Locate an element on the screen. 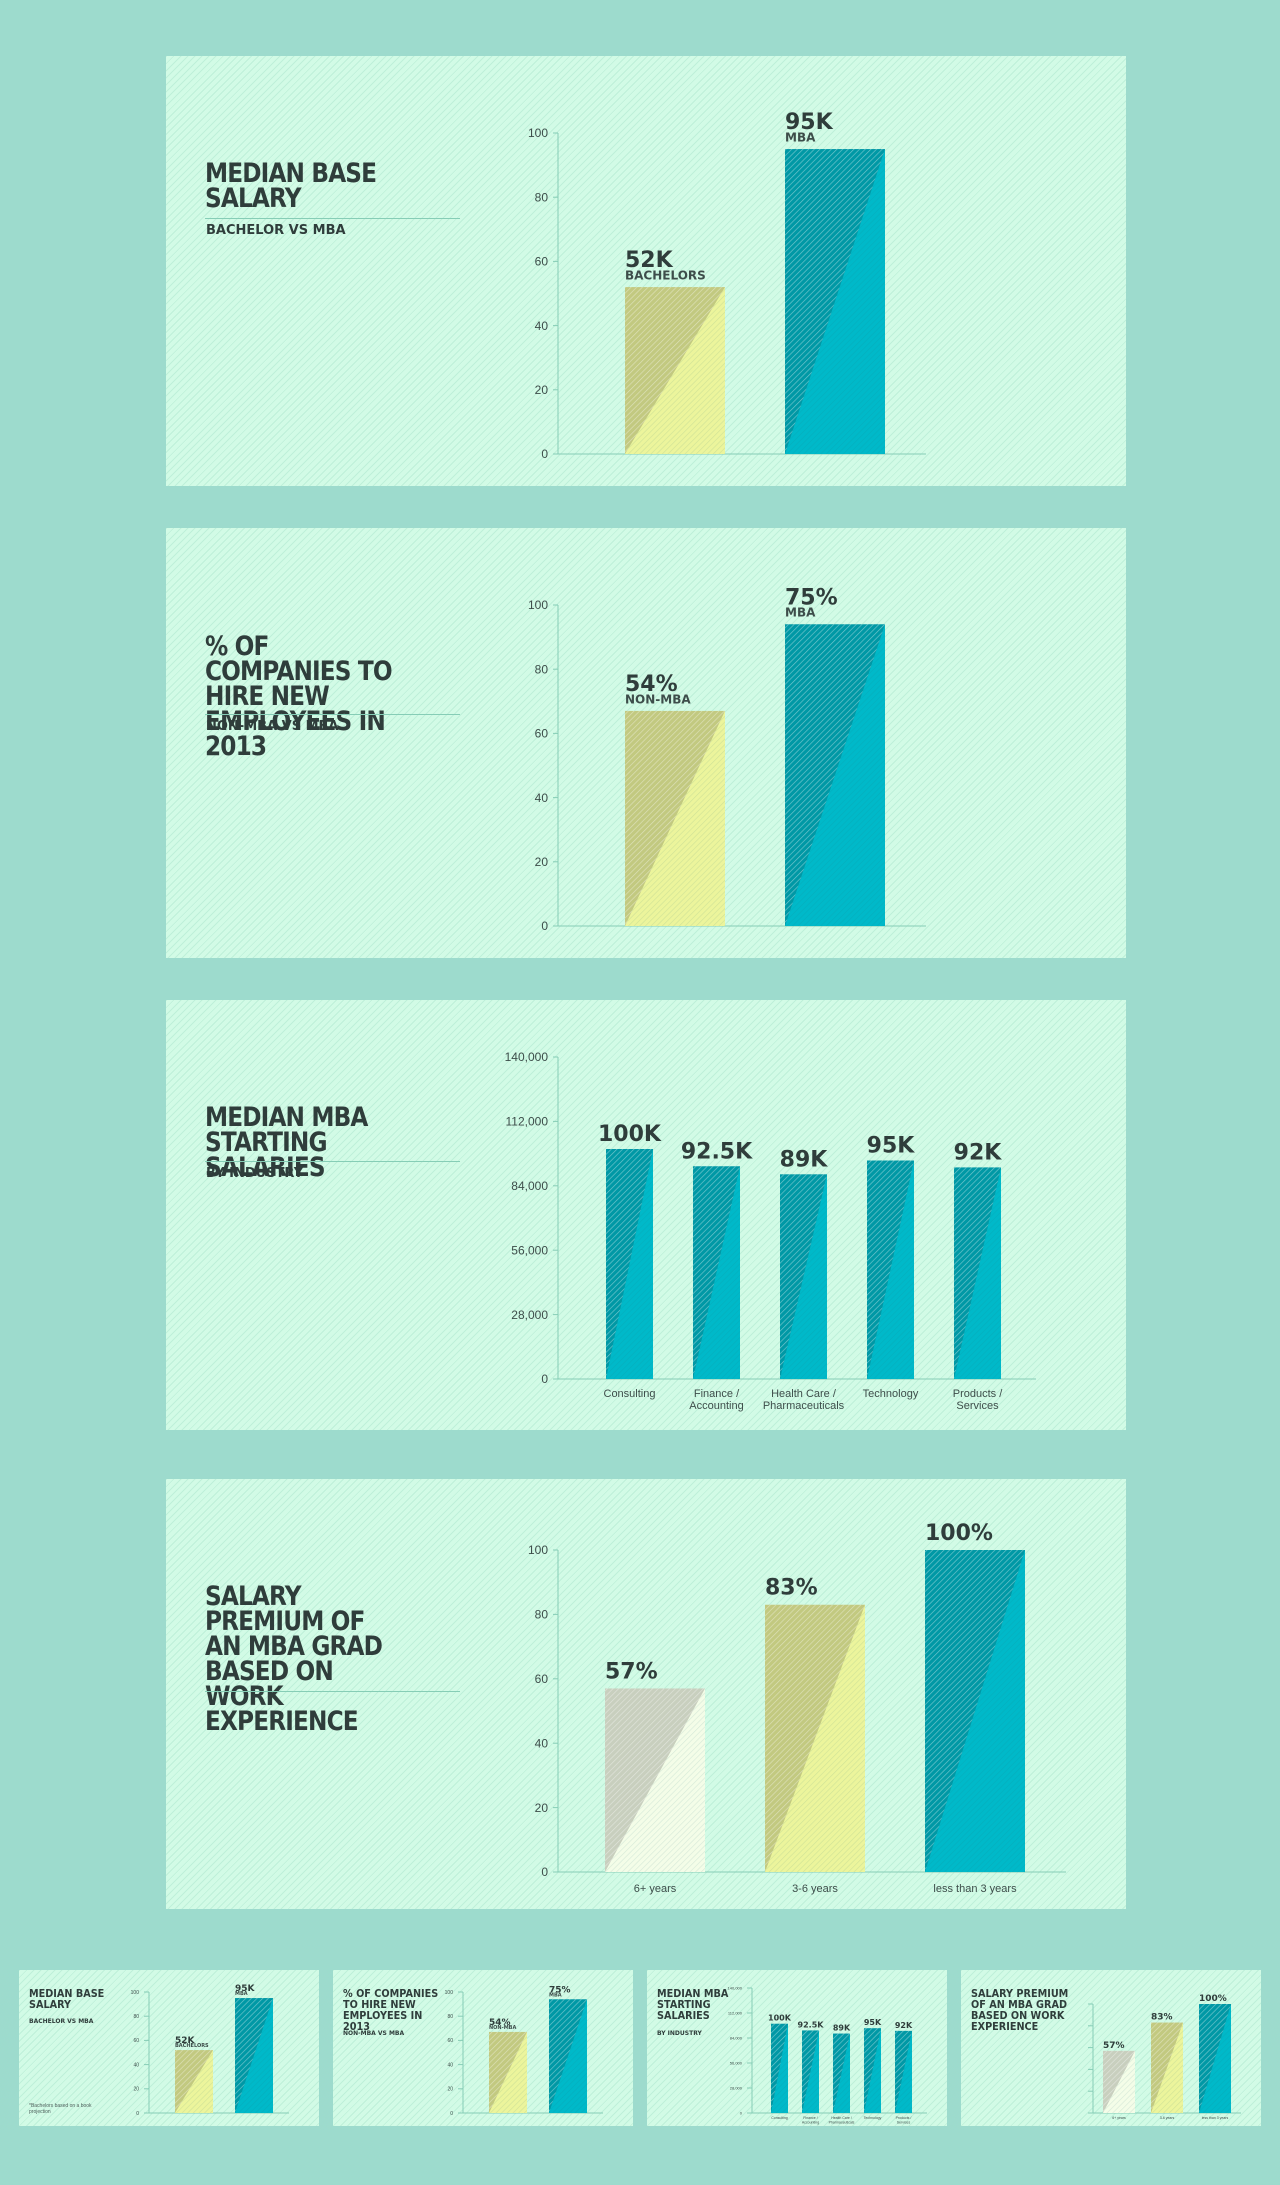 This screenshot has height=2185, width=1280. thumbnail-chart: 0 20 40 60 80 100 54%NON-MBA 75%MBA is located at coordinates (524, 2051).